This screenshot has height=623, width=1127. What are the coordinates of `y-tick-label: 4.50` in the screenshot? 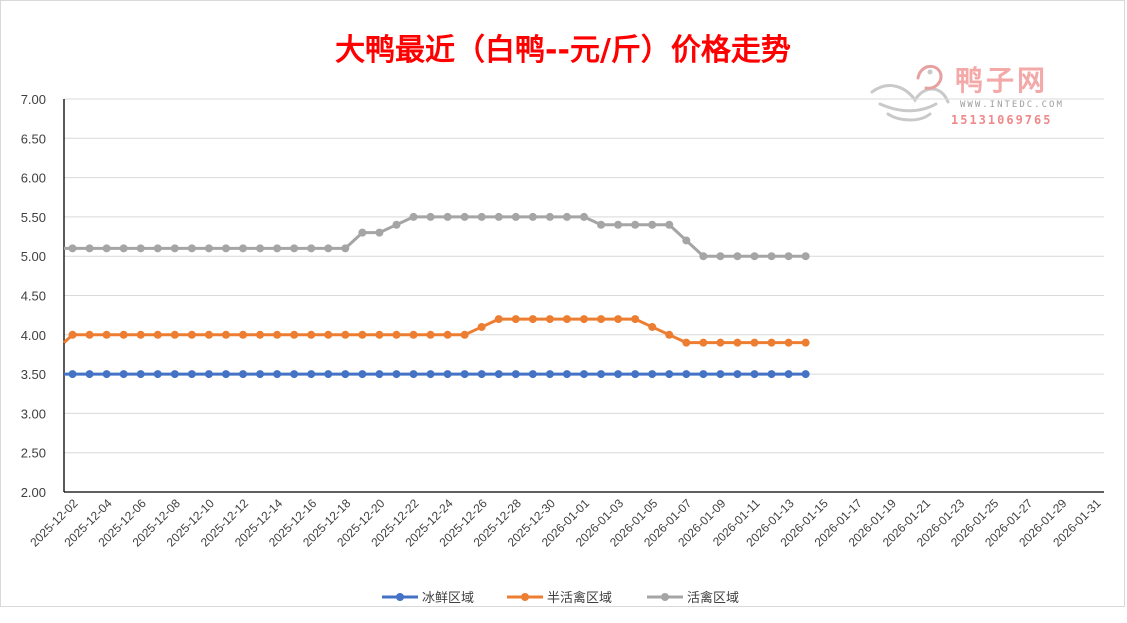 It's located at (33, 296).